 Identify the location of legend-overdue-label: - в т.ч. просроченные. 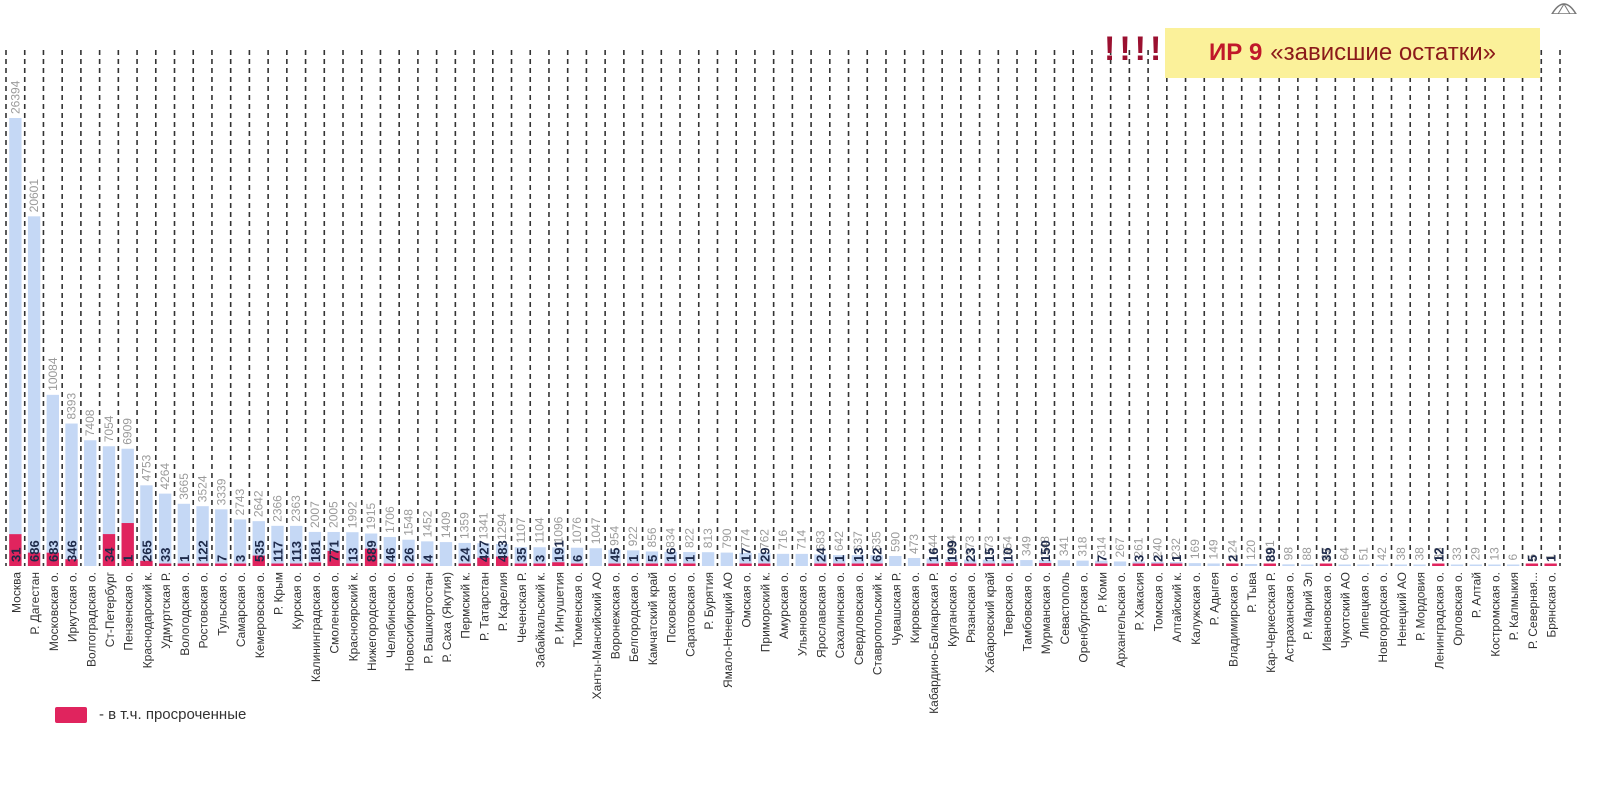
(173, 714).